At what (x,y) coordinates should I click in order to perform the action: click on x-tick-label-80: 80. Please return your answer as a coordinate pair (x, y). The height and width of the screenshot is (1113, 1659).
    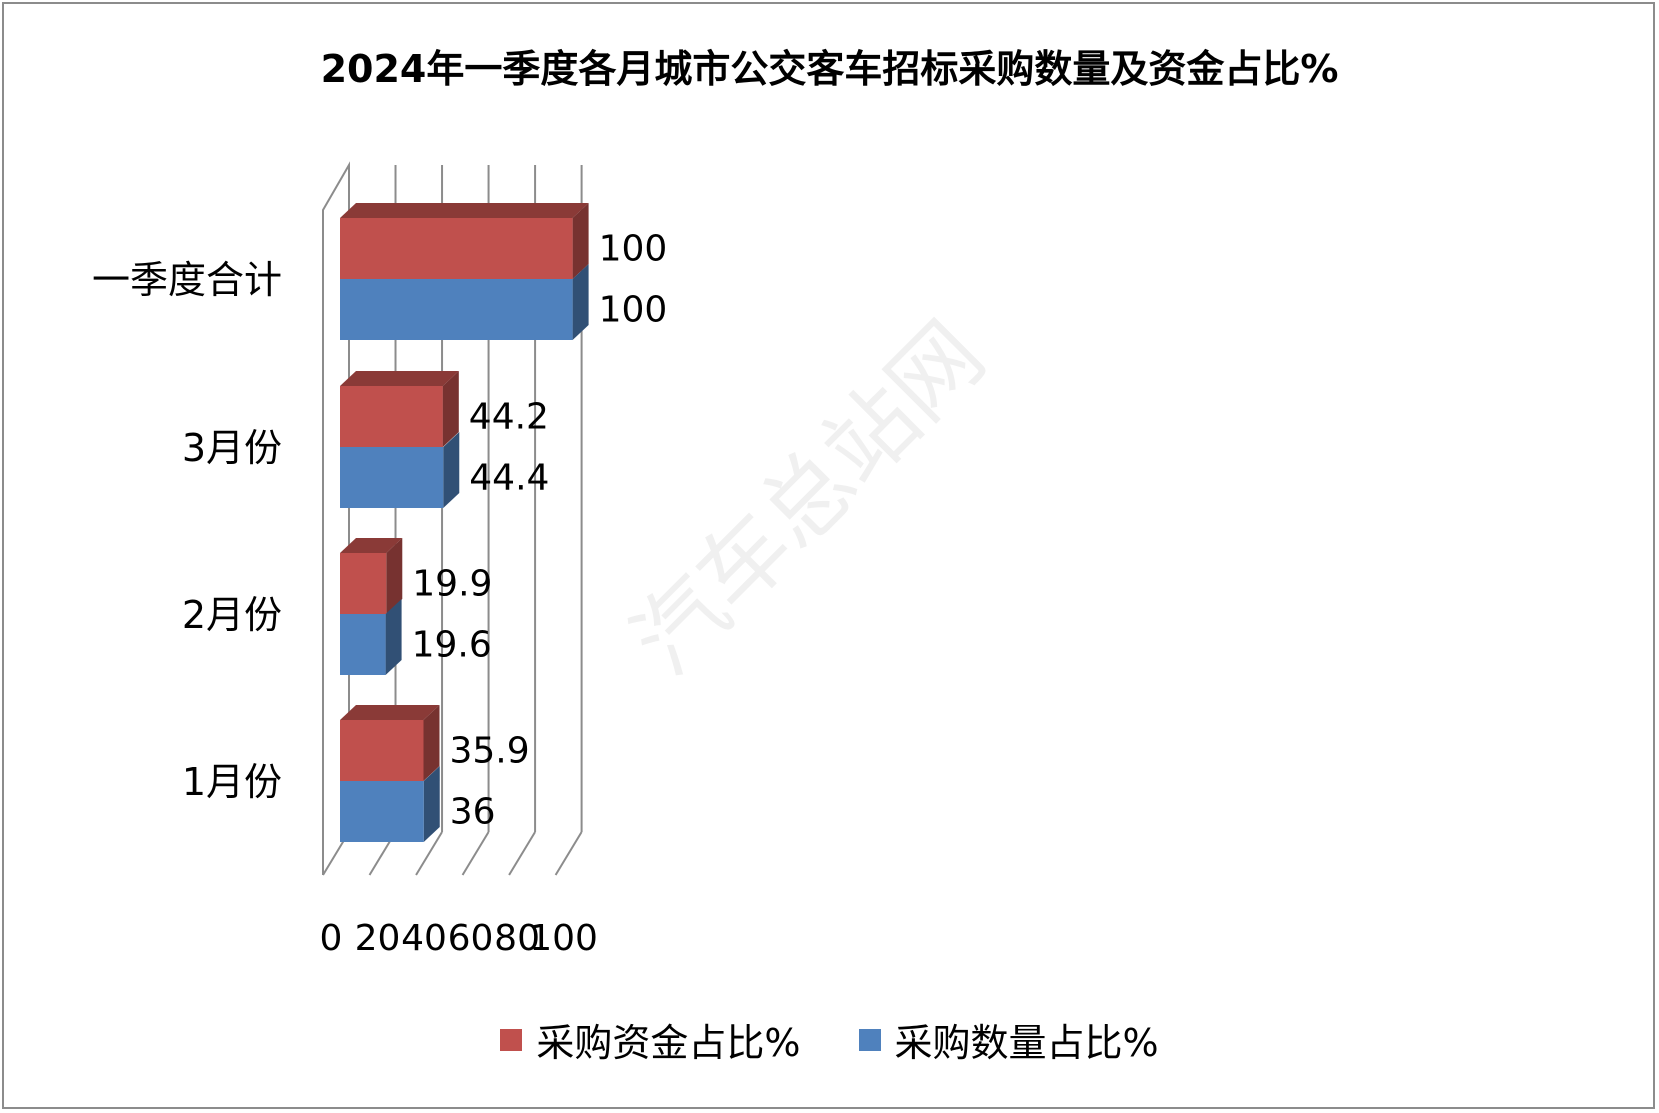
    Looking at the image, I should click on (517, 938).